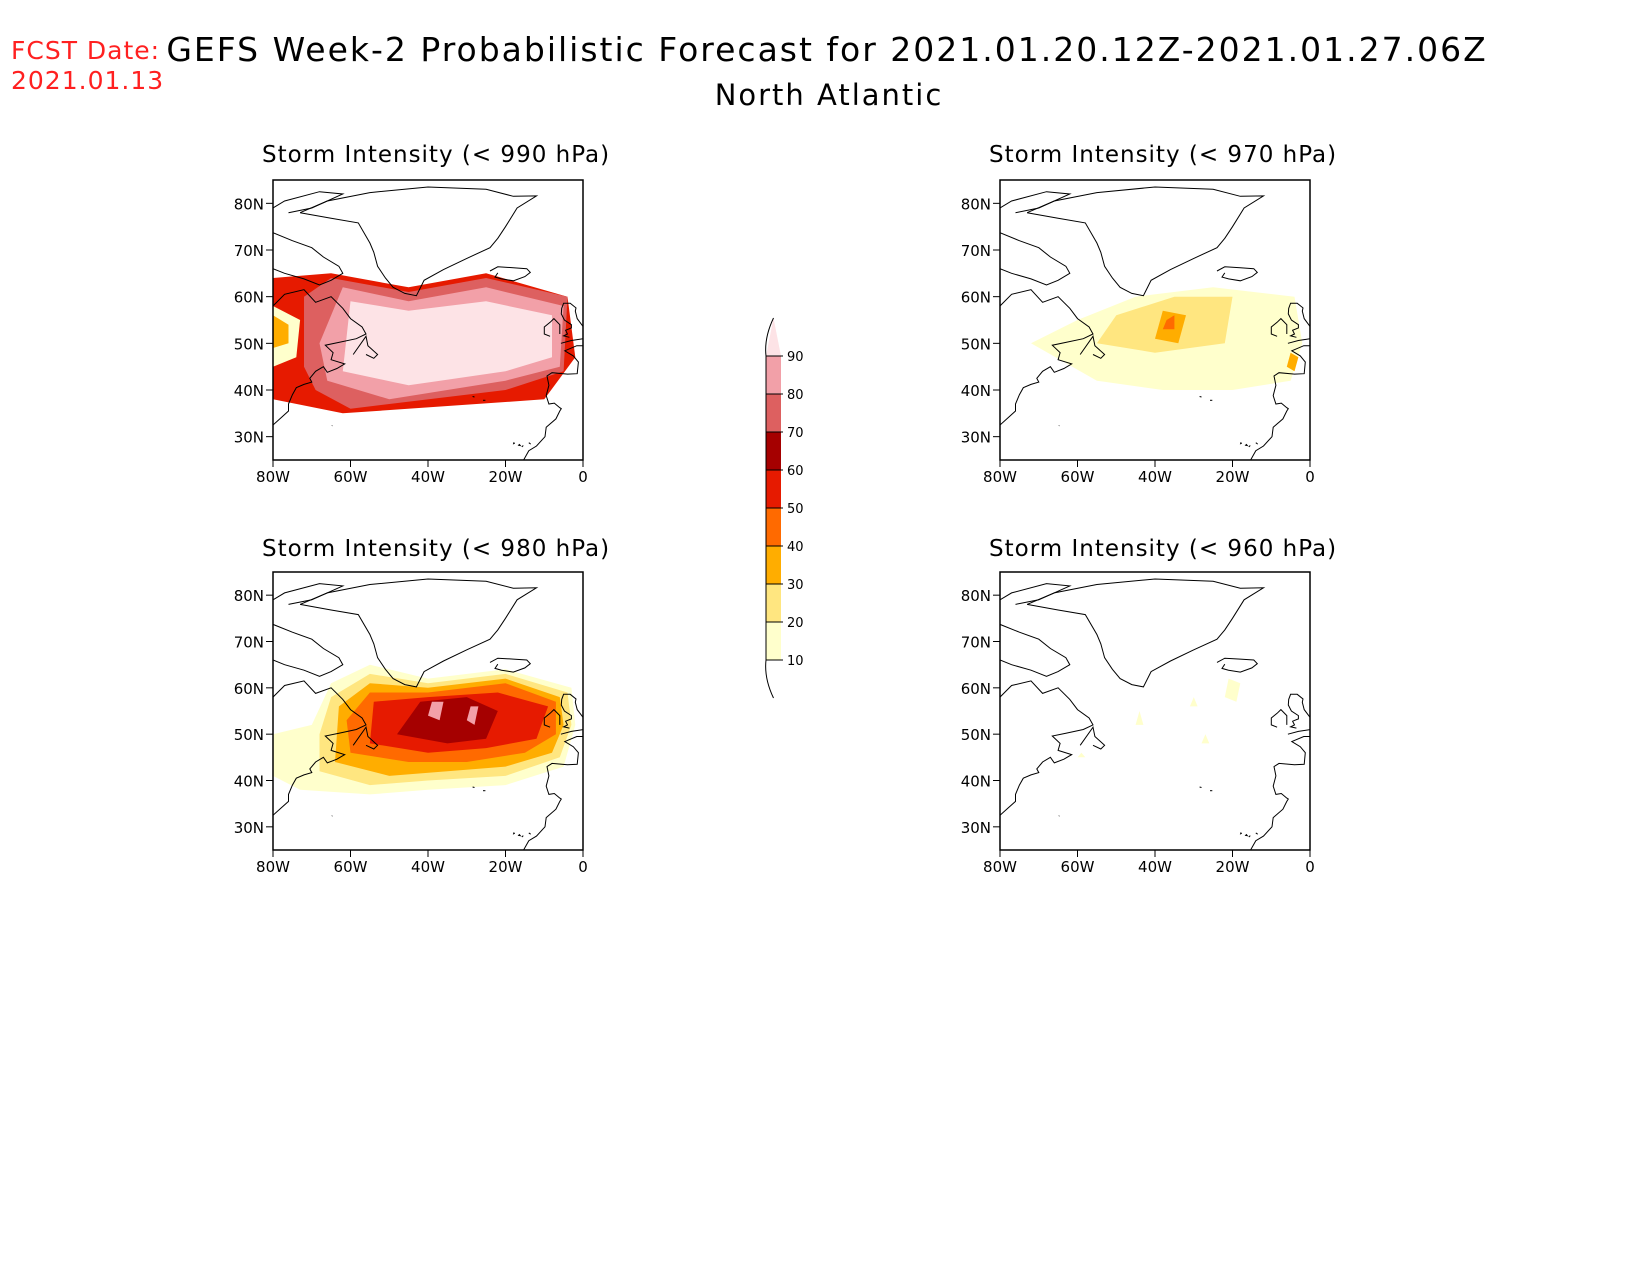  Describe the element at coordinates (436, 155) in the screenshot. I see `panel-title-990: Storm Intensity (< 990 hPa)` at that location.